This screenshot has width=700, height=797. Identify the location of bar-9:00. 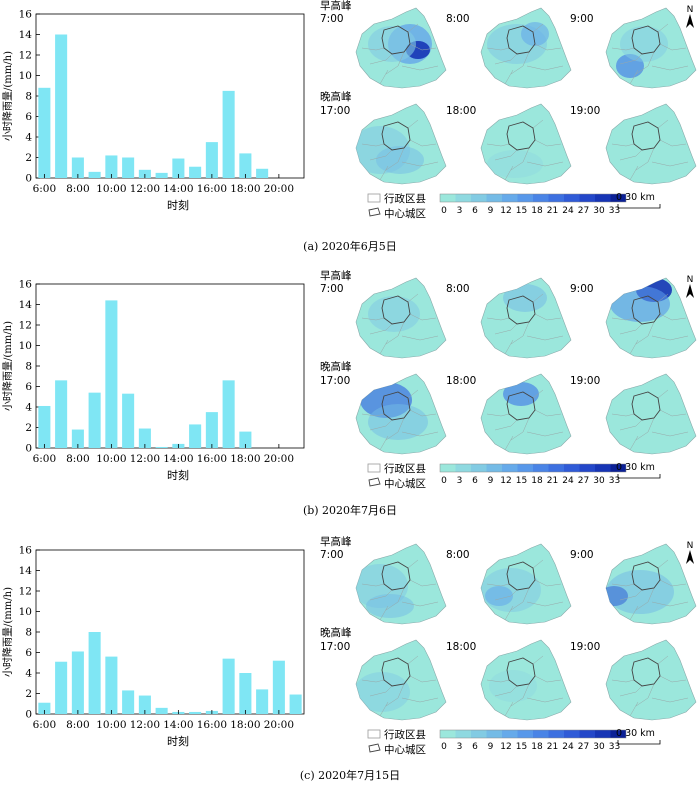
(94, 174).